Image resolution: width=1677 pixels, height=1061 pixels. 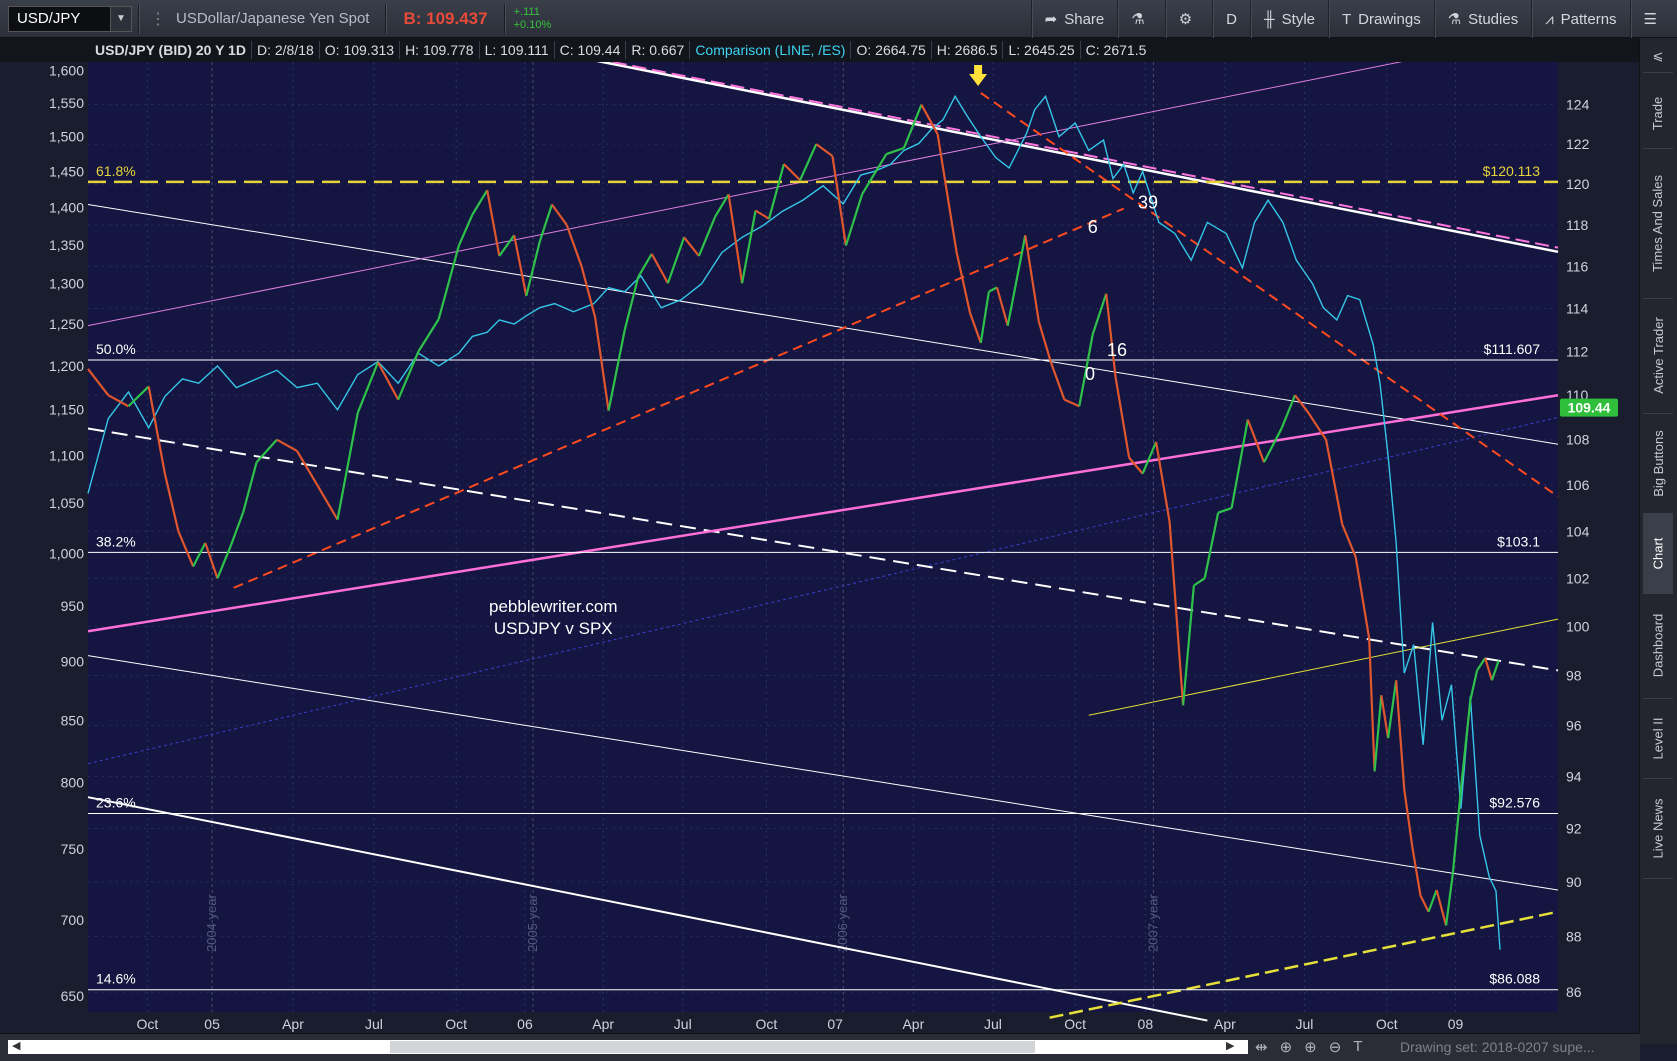 What do you see at coordinates (1310, 1047) in the screenshot?
I see `zoom-in-icon: ⊕` at bounding box center [1310, 1047].